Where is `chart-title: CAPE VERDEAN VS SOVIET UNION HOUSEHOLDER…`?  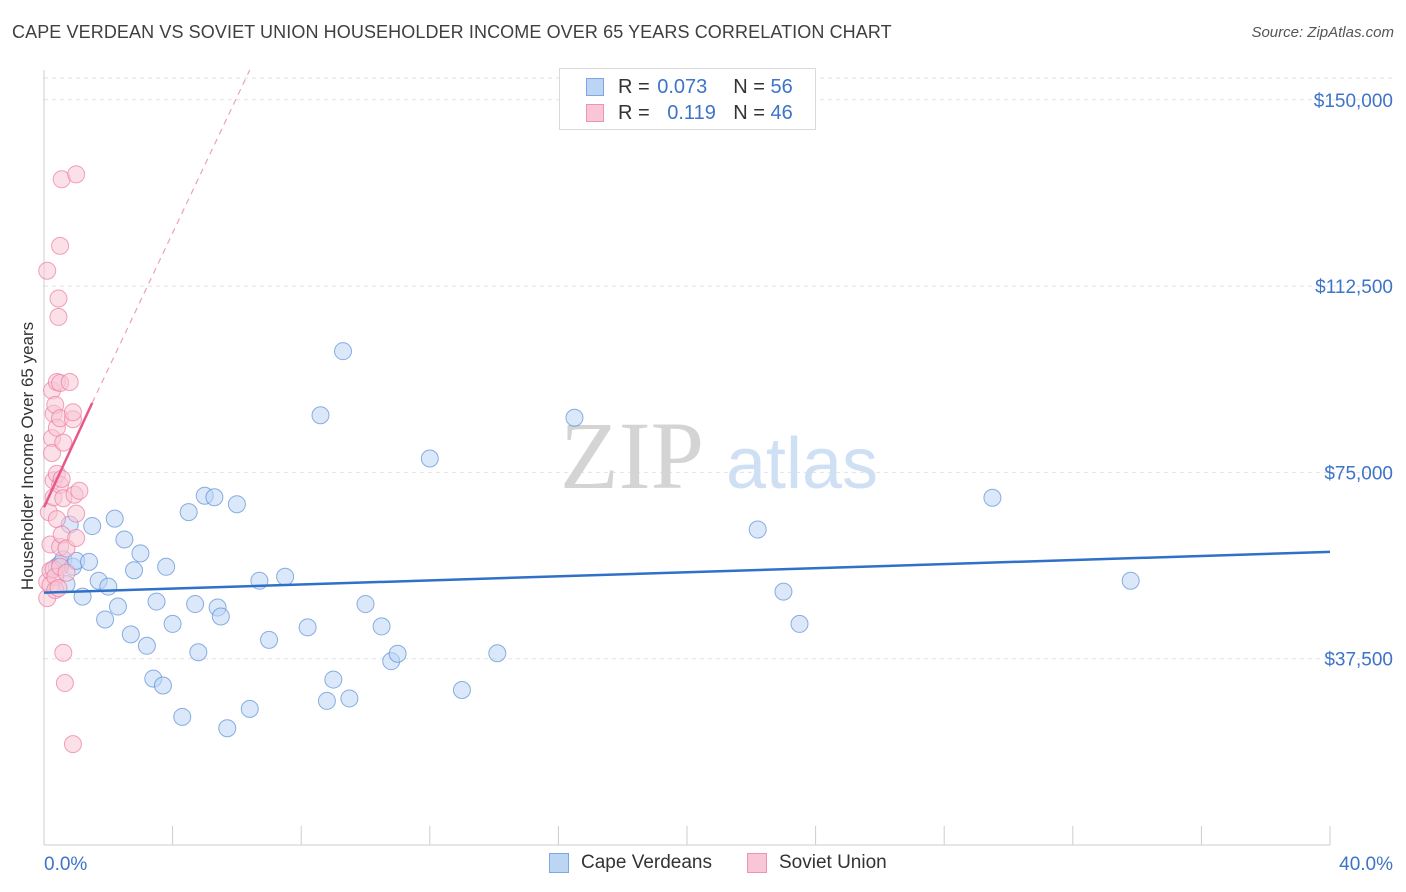 chart-title: CAPE VERDEAN VS SOVIET UNION HOUSEHOLDER… is located at coordinates (452, 32).